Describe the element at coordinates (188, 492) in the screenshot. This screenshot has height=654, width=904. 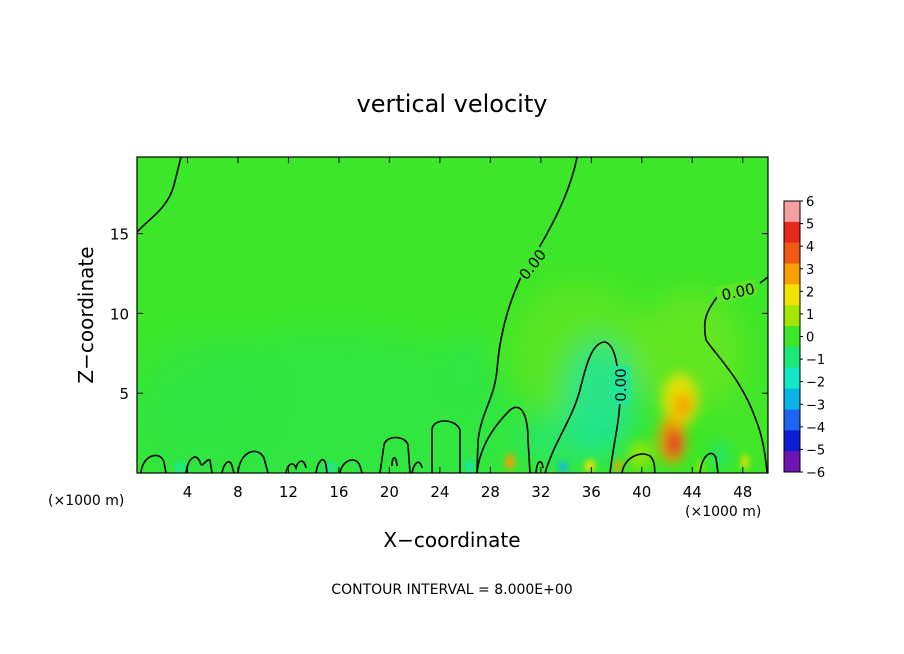
I see `x-tick-label: 4` at that location.